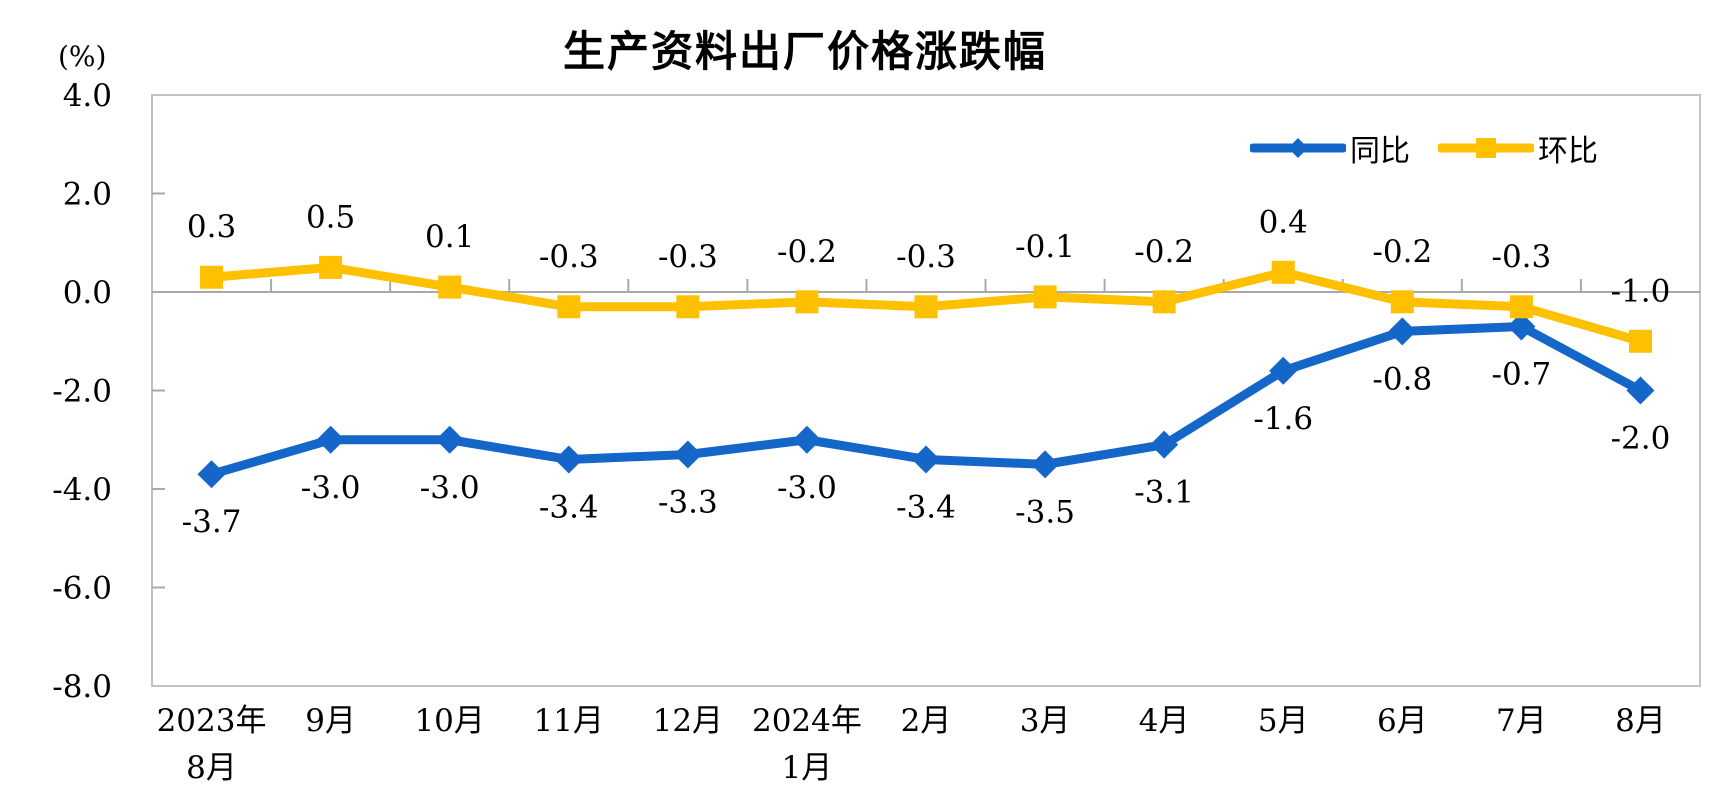 The image size is (1723, 803). What do you see at coordinates (82, 56) in the screenshot?
I see `y-axis-unit-label: (%)` at bounding box center [82, 56].